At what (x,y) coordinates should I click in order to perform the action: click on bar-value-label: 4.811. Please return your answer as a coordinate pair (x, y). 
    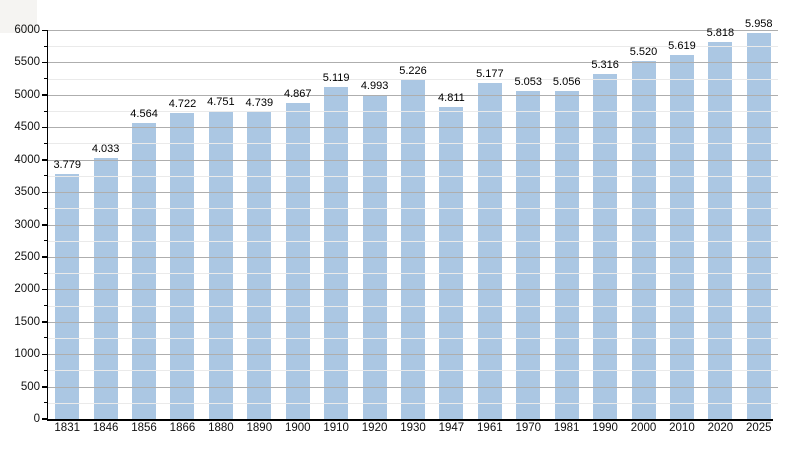
    Looking at the image, I should click on (451, 98).